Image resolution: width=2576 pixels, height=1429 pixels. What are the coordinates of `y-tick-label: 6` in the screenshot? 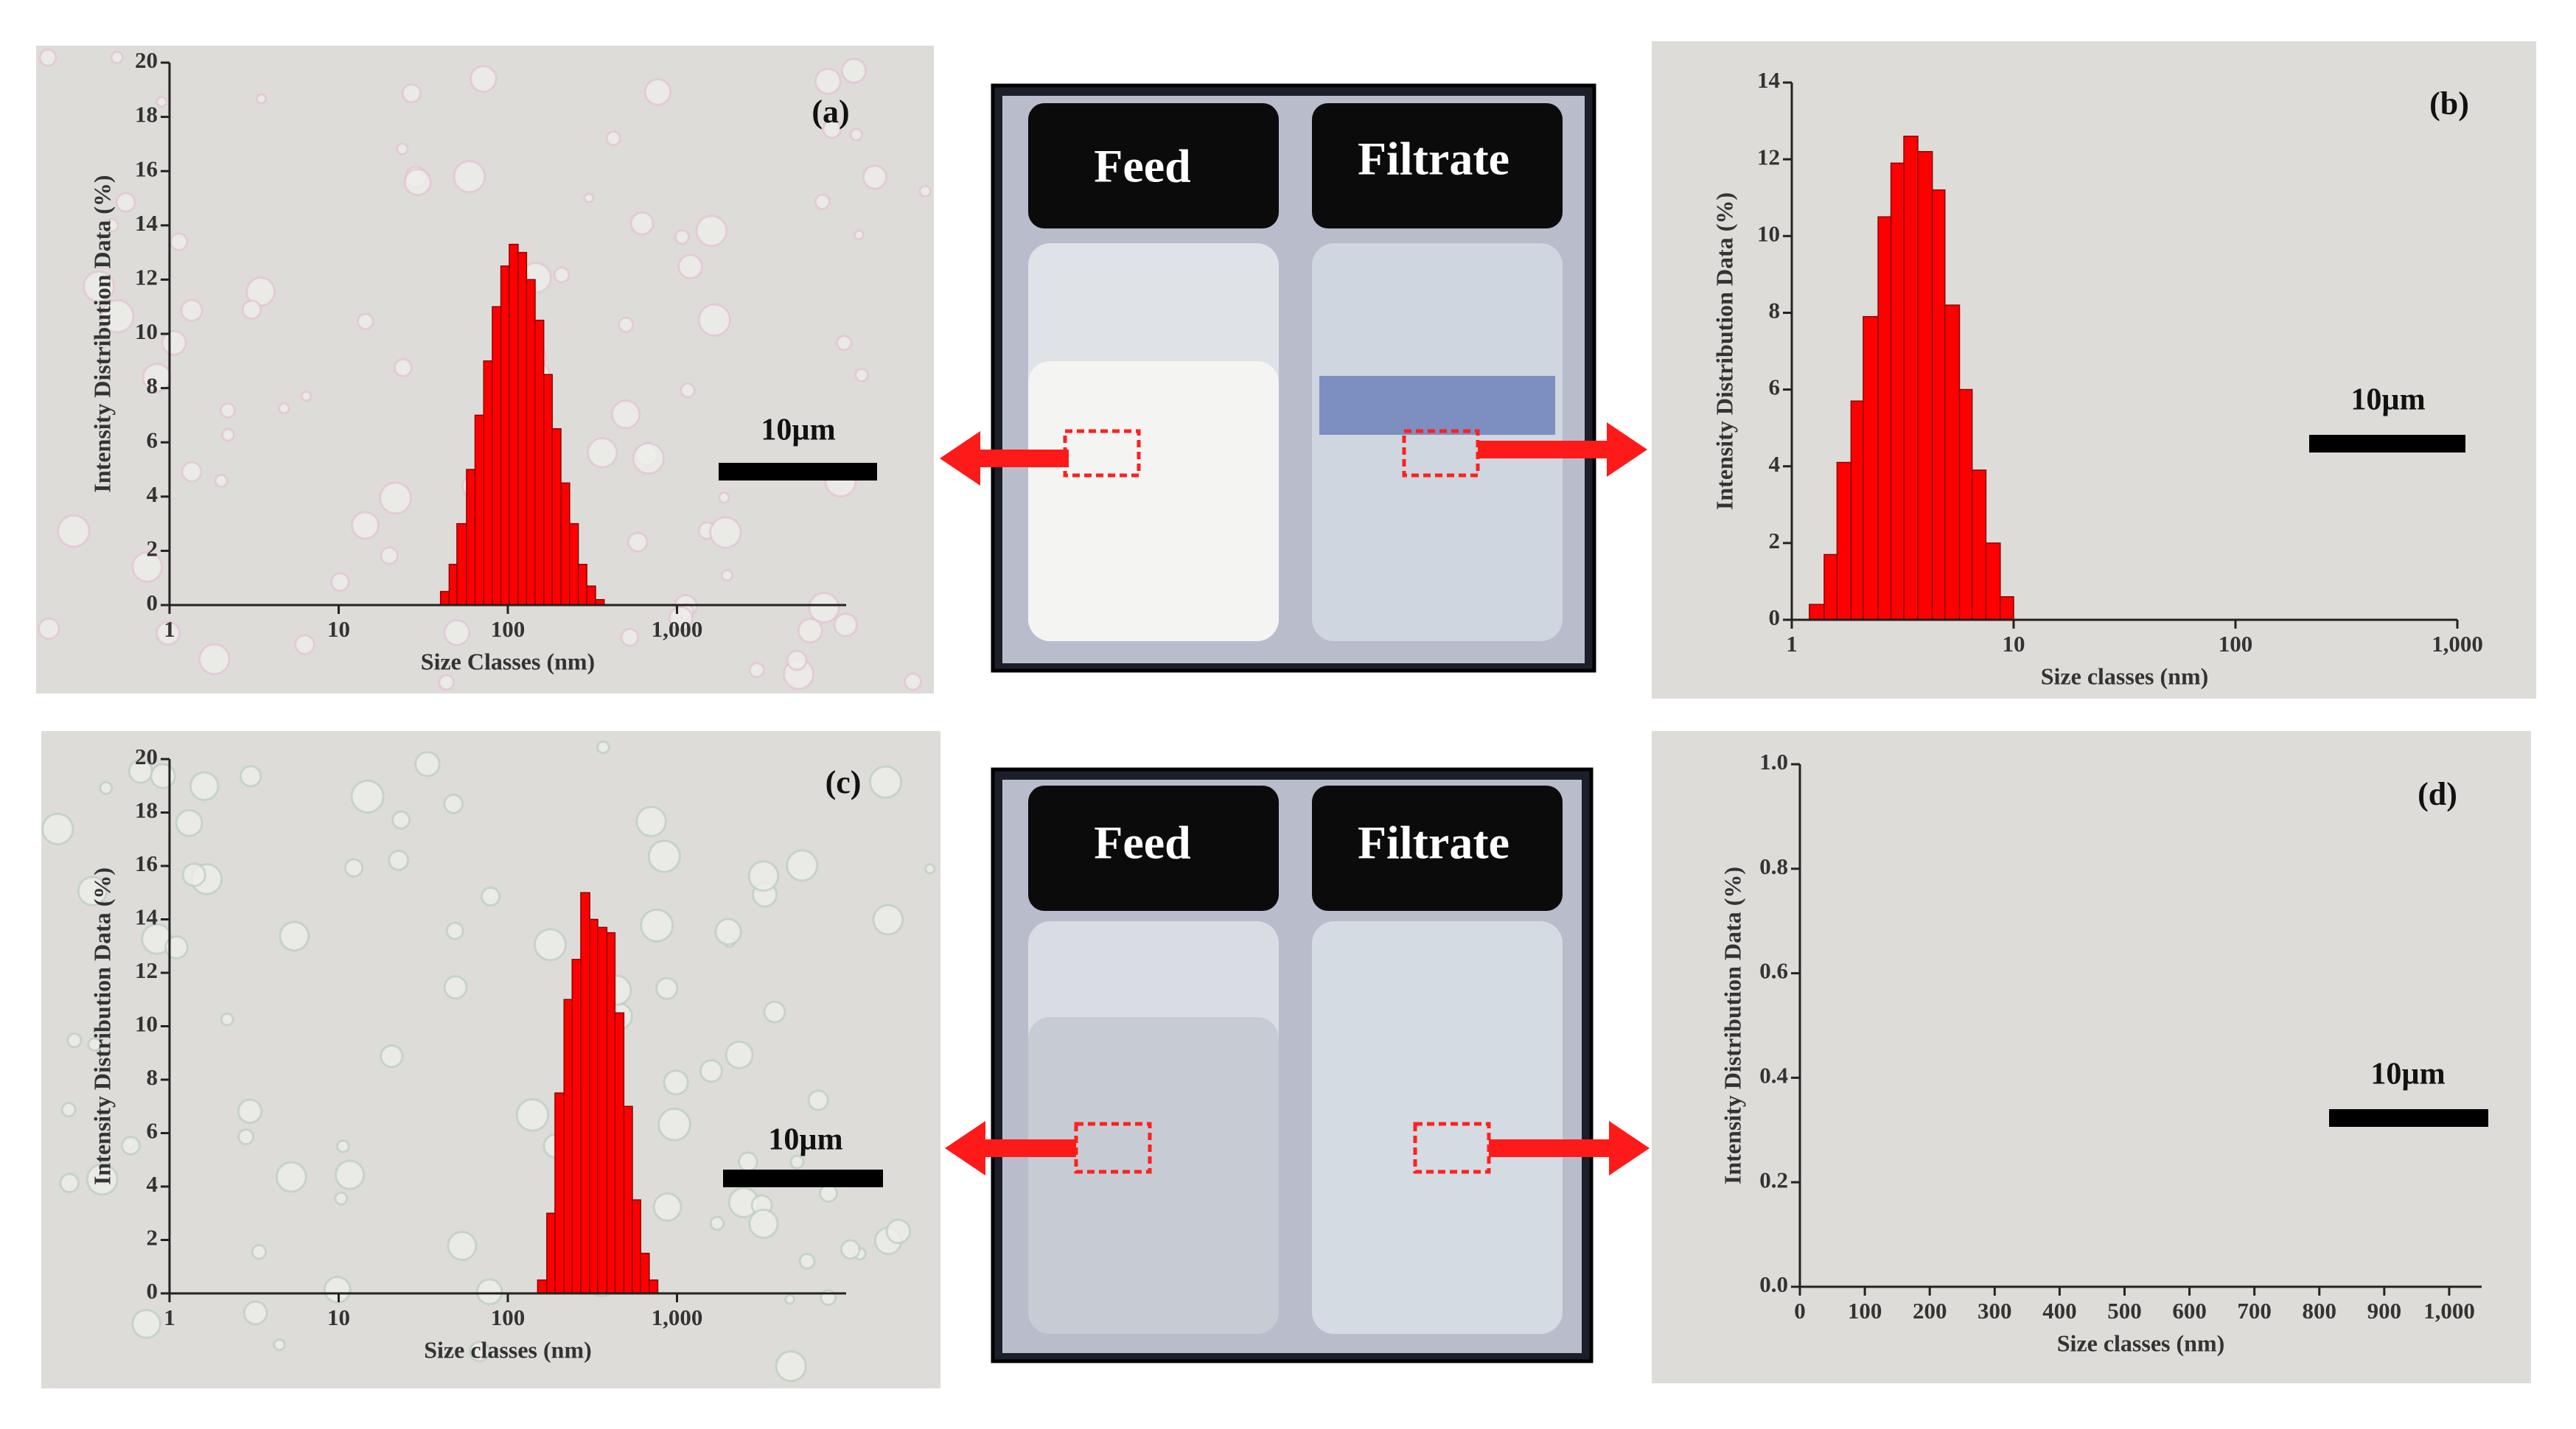 It's located at (152, 1131).